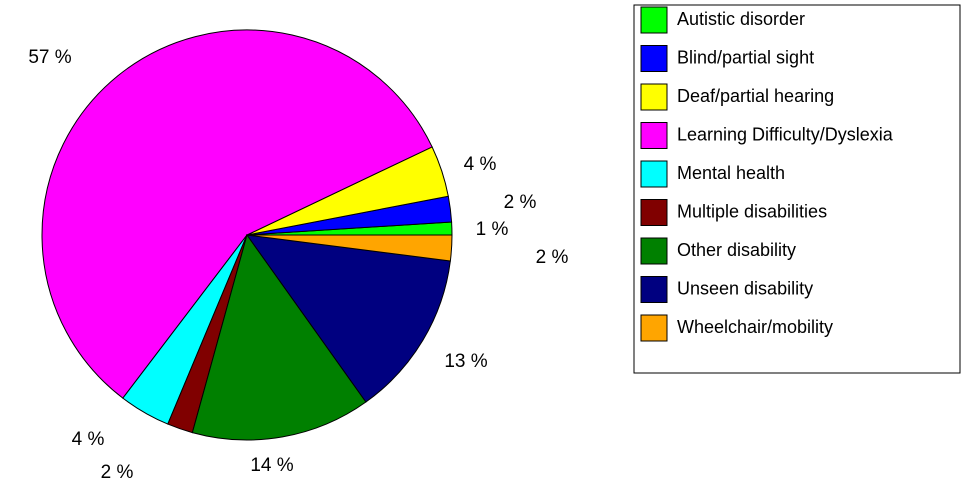  I want to click on slice-label: 1 %, so click(492, 229).